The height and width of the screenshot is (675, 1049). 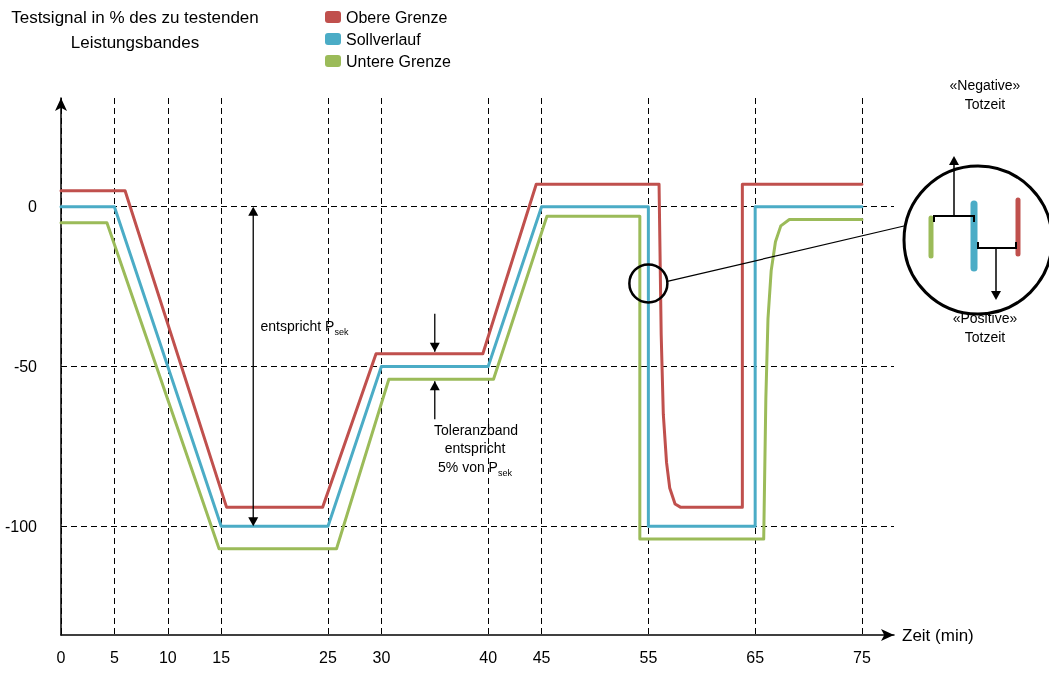 I want to click on x-tick-label: 30, so click(x=381, y=657).